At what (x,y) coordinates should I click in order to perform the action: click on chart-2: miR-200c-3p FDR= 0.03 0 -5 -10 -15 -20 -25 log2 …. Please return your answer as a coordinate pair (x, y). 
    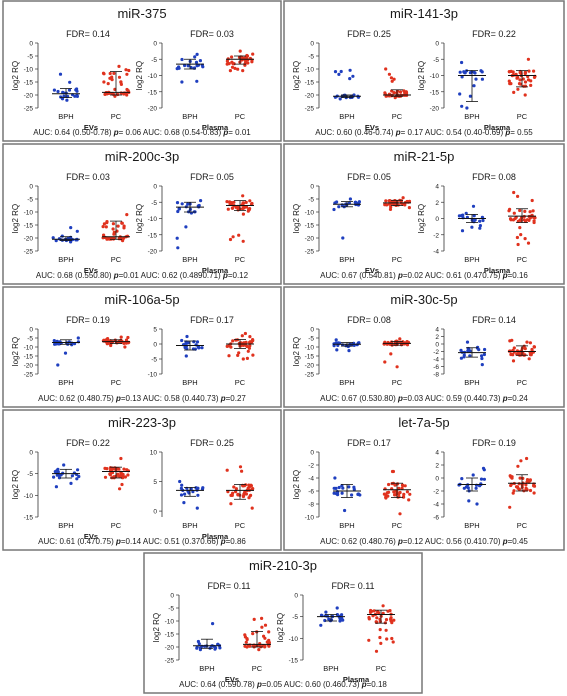
    Looking at the image, I should click on (142, 214).